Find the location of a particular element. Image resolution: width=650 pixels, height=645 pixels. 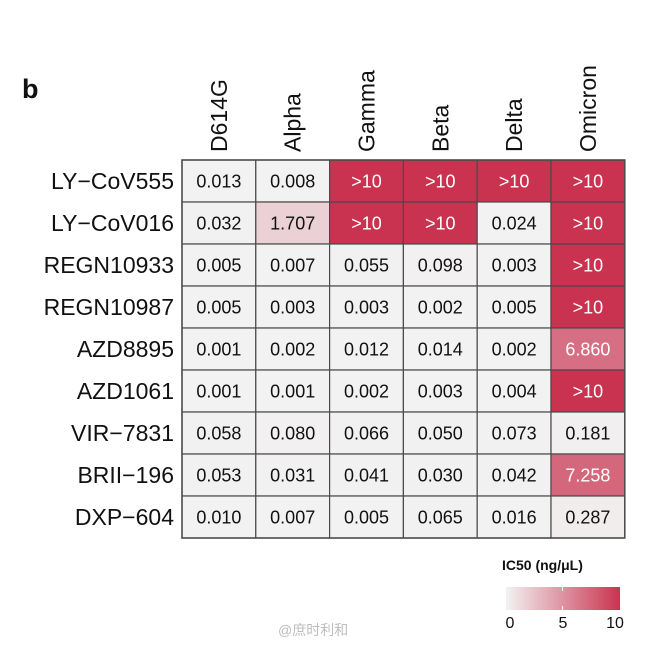

cell-value-label: 0.024 is located at coordinates (514, 224).